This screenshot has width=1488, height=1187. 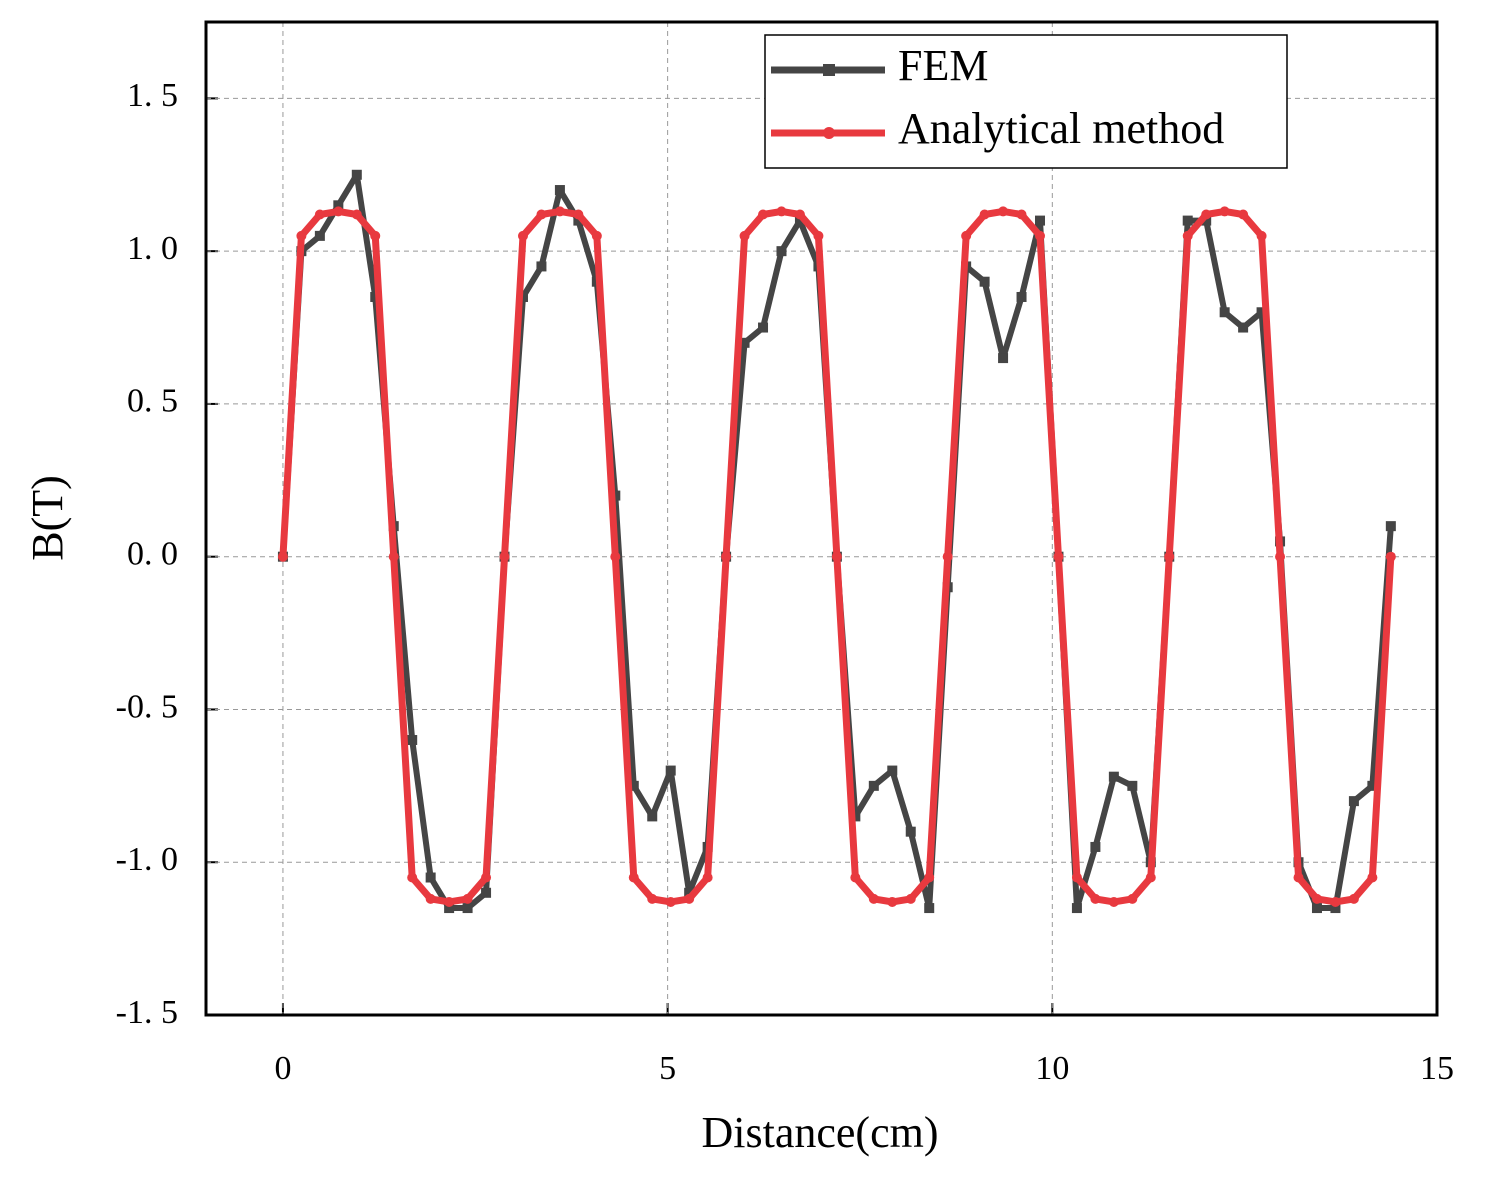 What do you see at coordinates (152, 95) in the screenshot?
I see `y-tick-label: 1. 5` at bounding box center [152, 95].